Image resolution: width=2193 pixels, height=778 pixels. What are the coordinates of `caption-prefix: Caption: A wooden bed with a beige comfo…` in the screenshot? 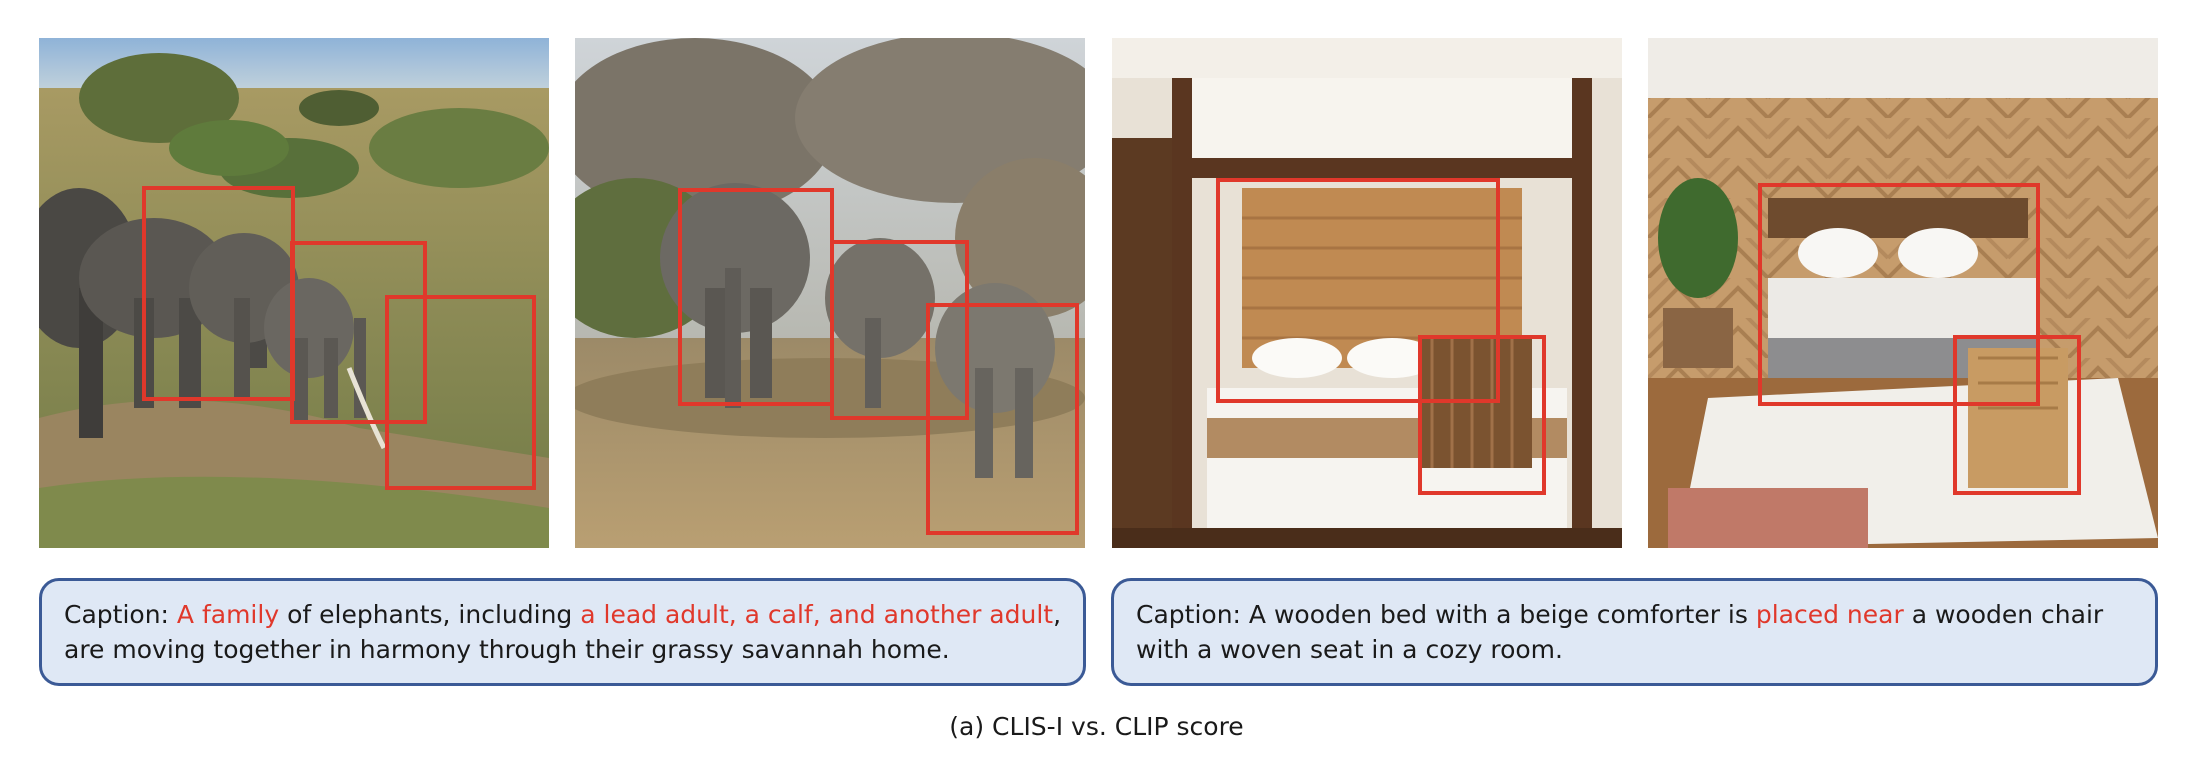 It's located at (1446, 614).